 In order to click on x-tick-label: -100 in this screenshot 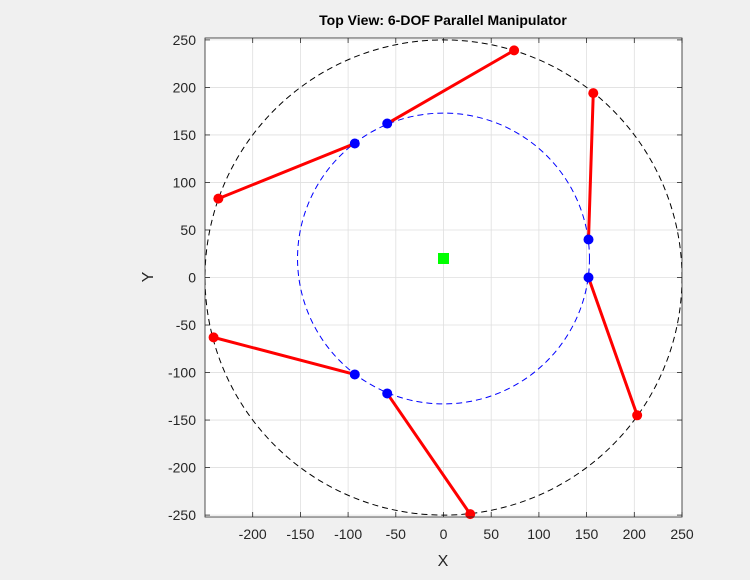, I will do `click(348, 534)`.